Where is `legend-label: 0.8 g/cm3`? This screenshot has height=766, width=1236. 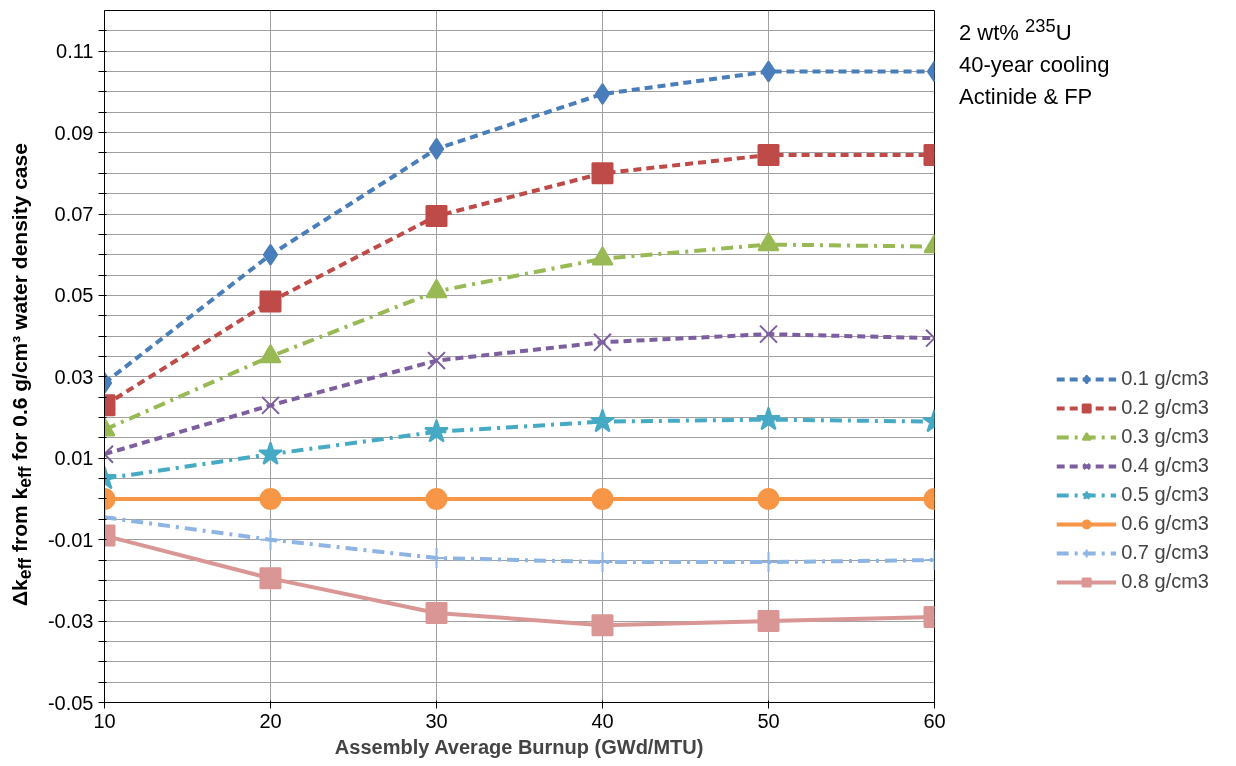 legend-label: 0.8 g/cm3 is located at coordinates (1165, 581).